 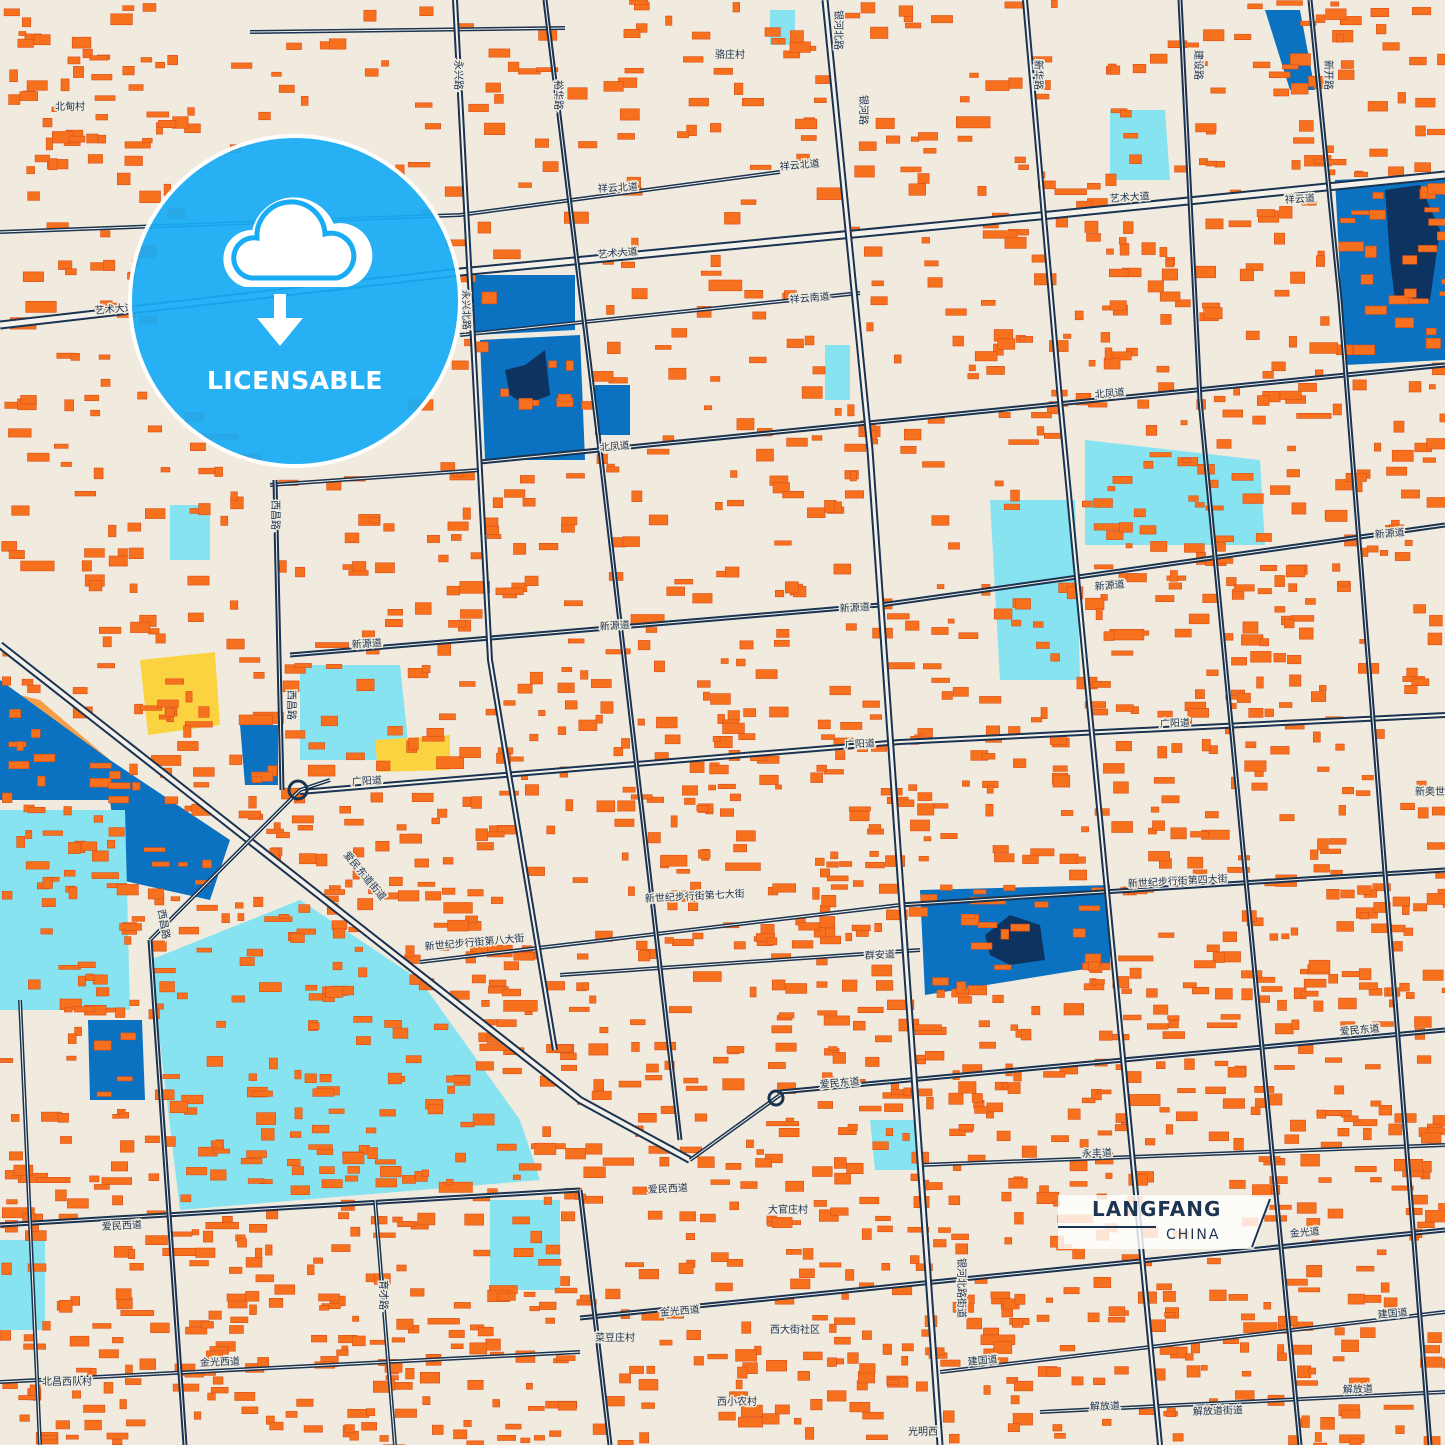 What do you see at coordinates (466, 310) in the screenshot?
I see `road-label: 永兴北路` at bounding box center [466, 310].